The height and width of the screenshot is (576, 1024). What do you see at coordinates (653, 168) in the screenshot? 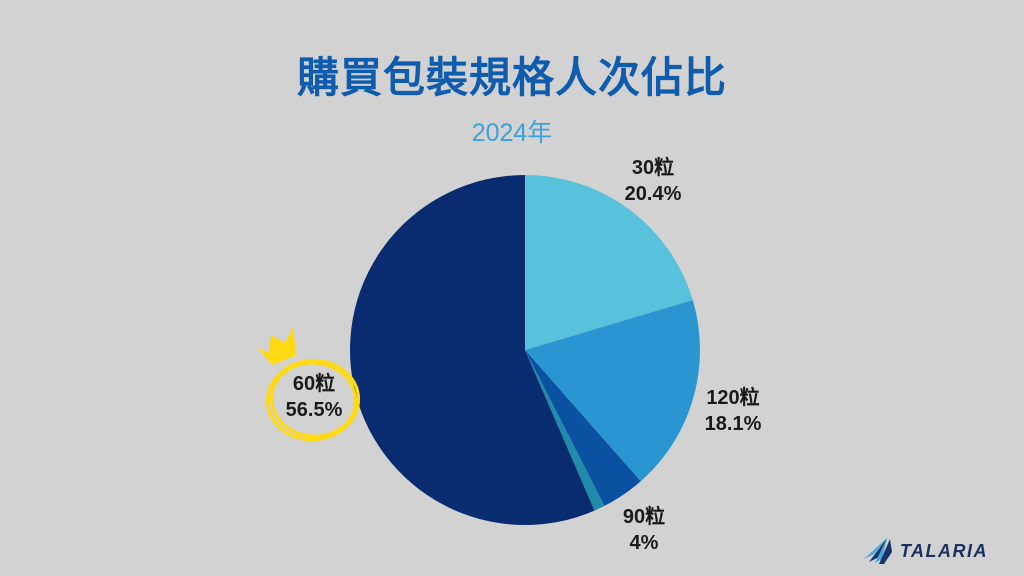
I see `slice-name: 30粒` at bounding box center [653, 168].